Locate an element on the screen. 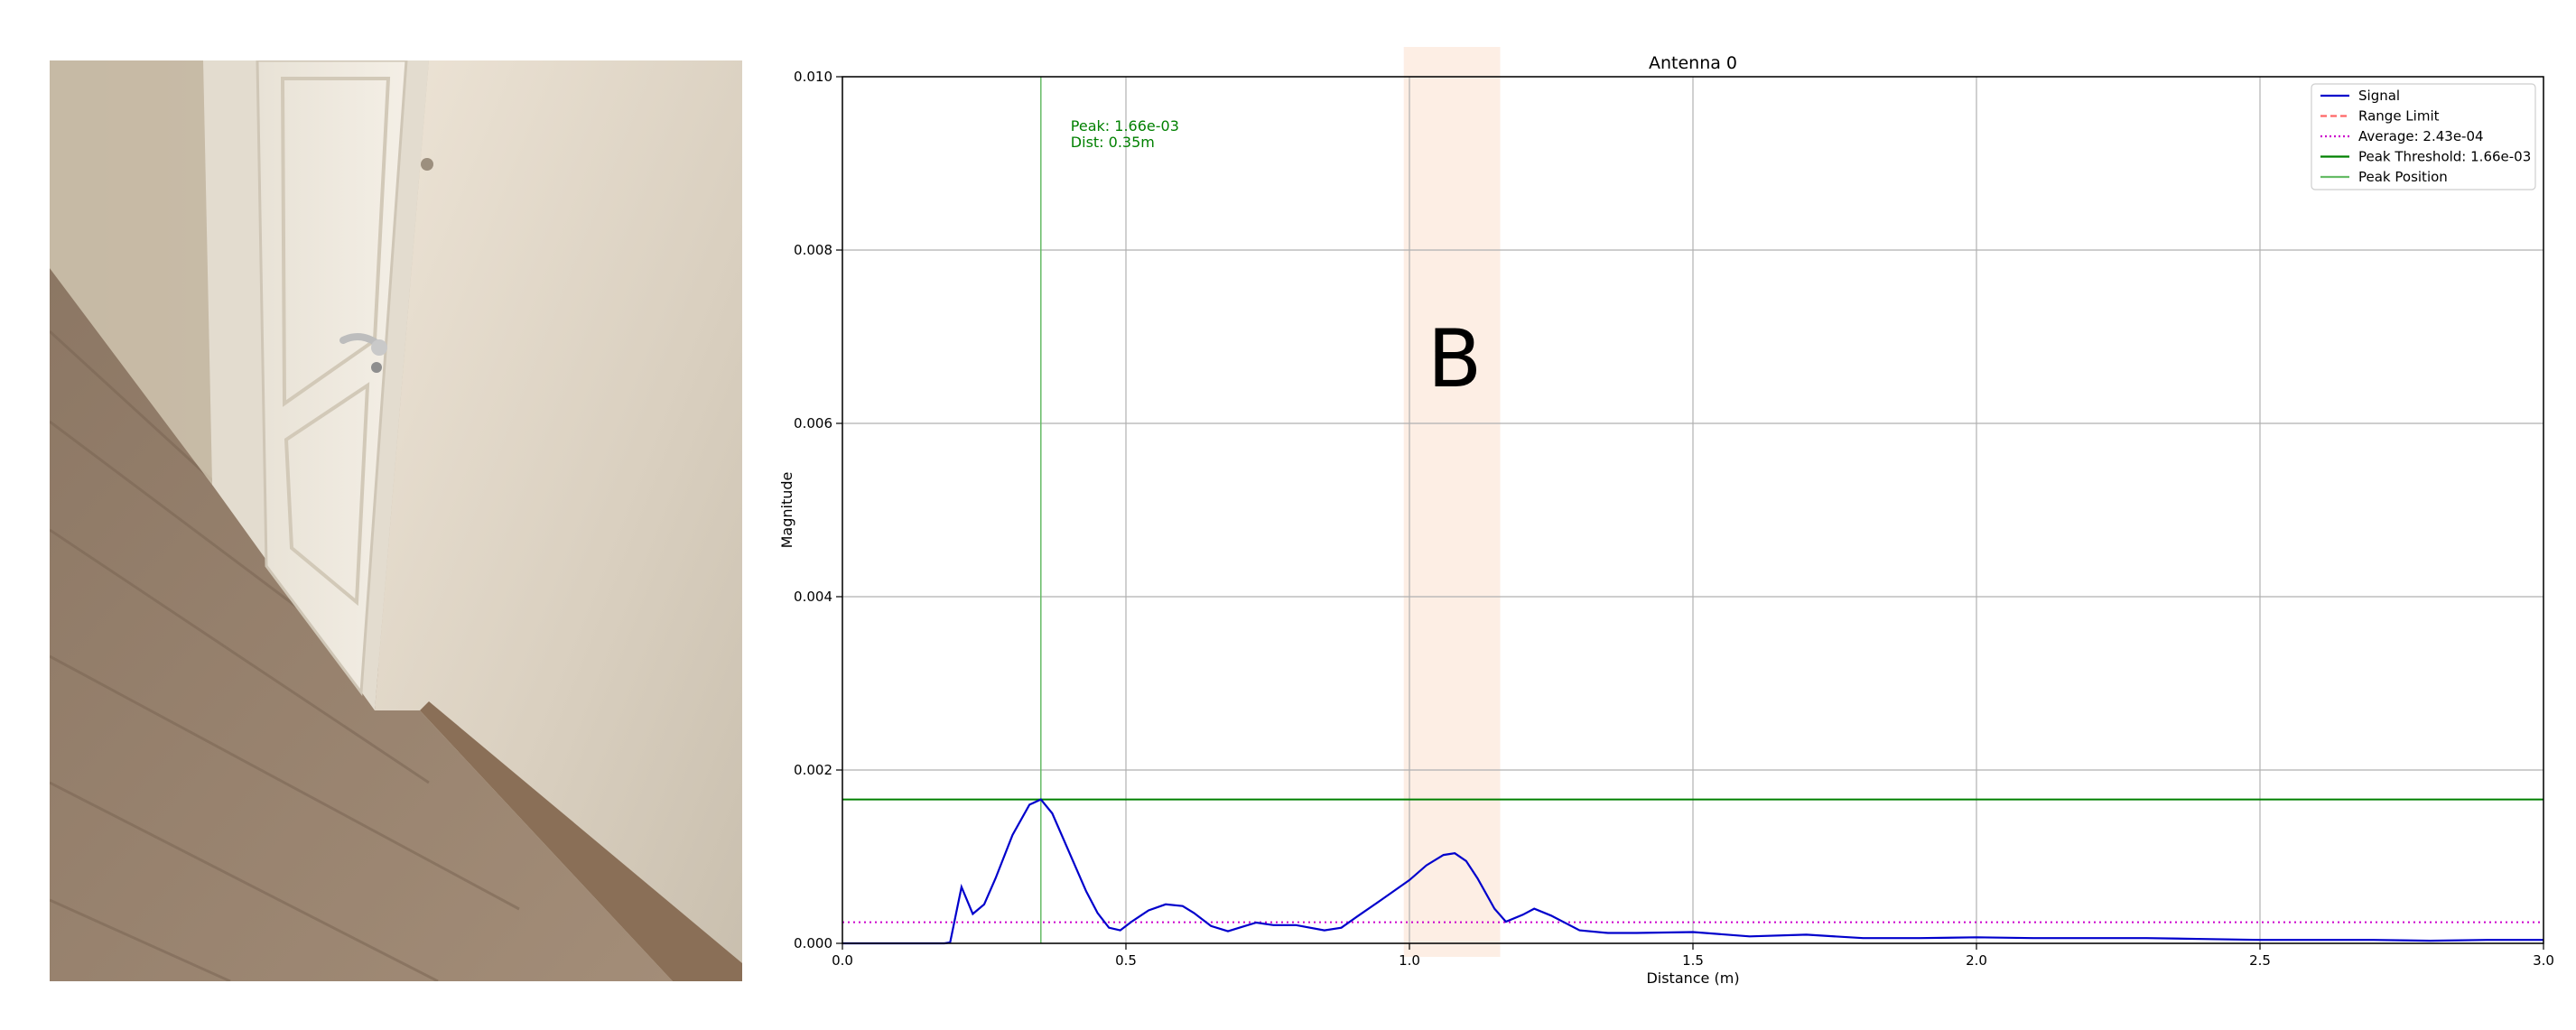  legend-entry: Peak Position is located at coordinates (2403, 177).